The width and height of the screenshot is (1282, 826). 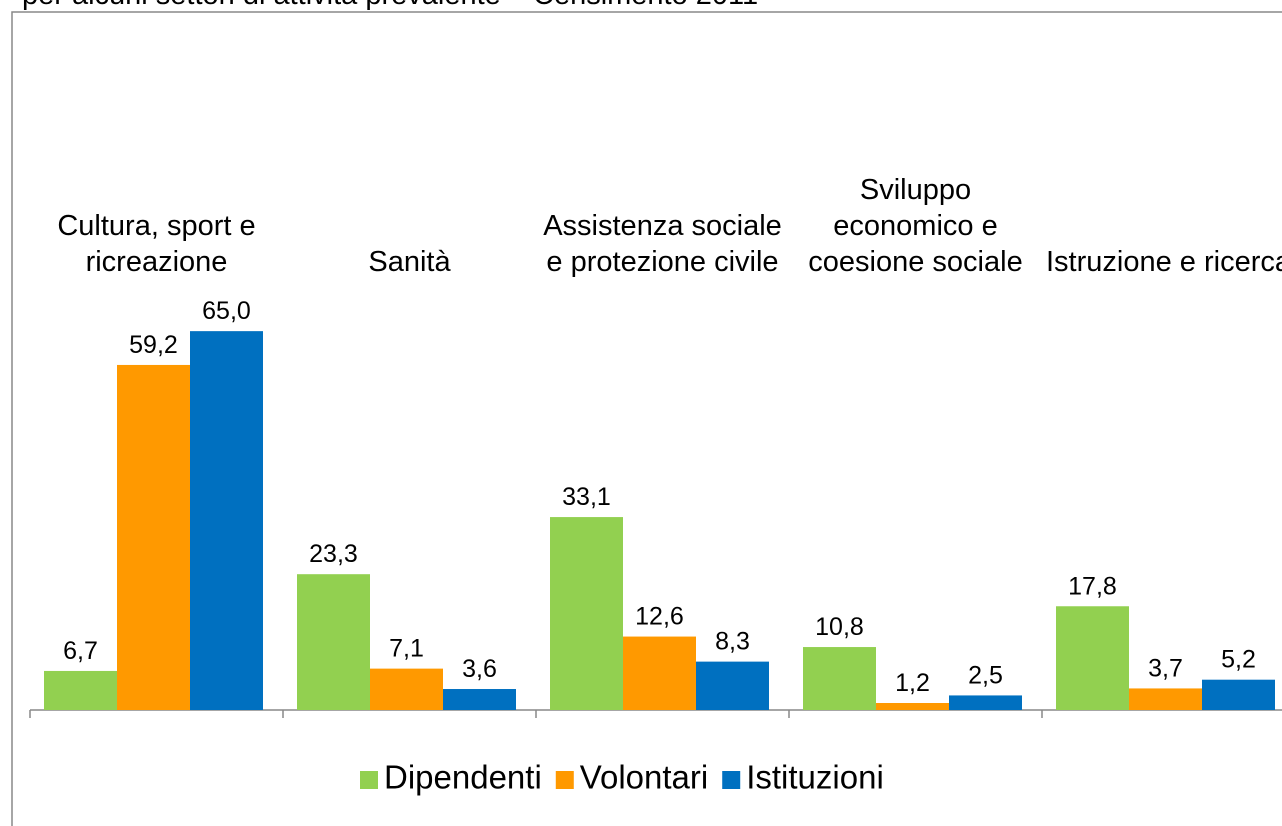 What do you see at coordinates (80, 651) in the screenshot?
I see `data-label: 6,7` at bounding box center [80, 651].